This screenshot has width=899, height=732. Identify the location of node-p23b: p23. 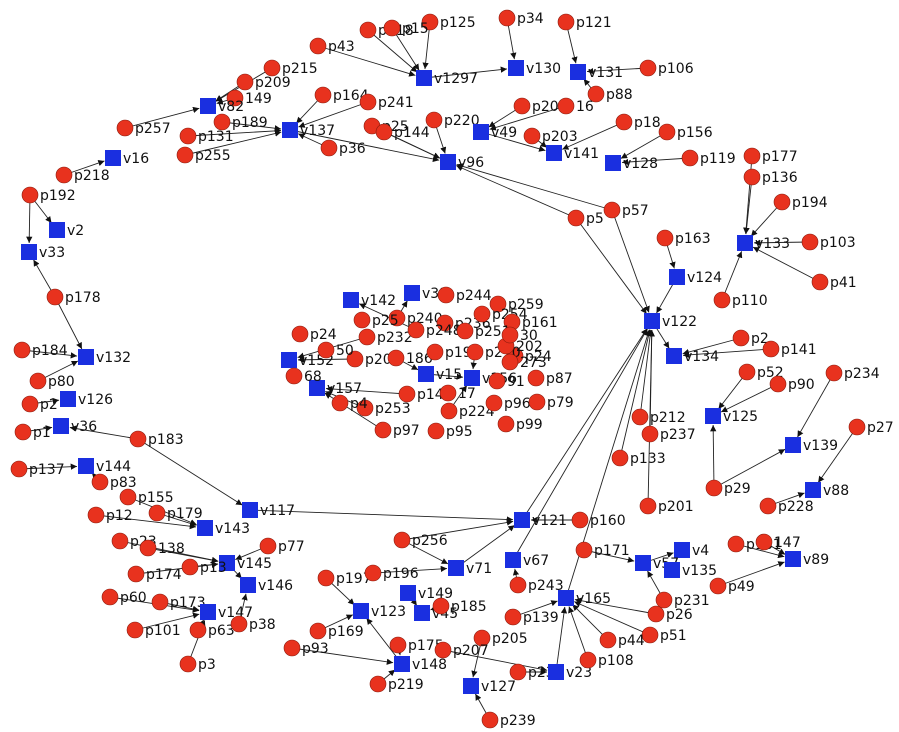
(532, 672).